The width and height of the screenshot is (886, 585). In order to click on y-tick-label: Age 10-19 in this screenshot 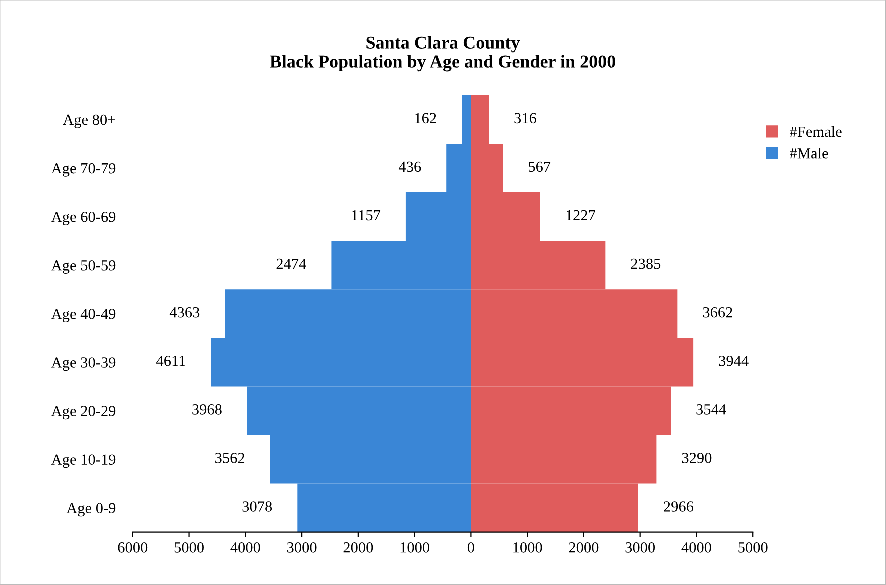, I will do `click(83, 461)`.